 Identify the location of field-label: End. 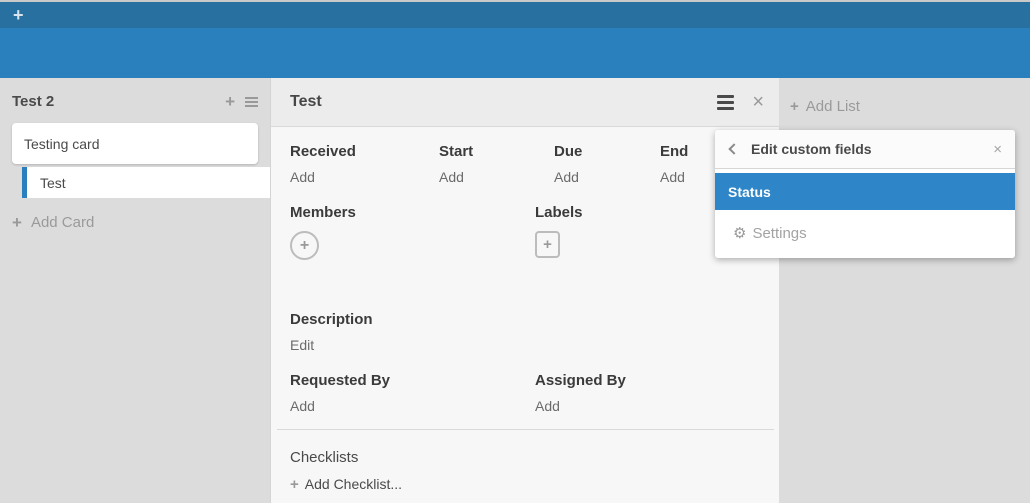
(674, 151).